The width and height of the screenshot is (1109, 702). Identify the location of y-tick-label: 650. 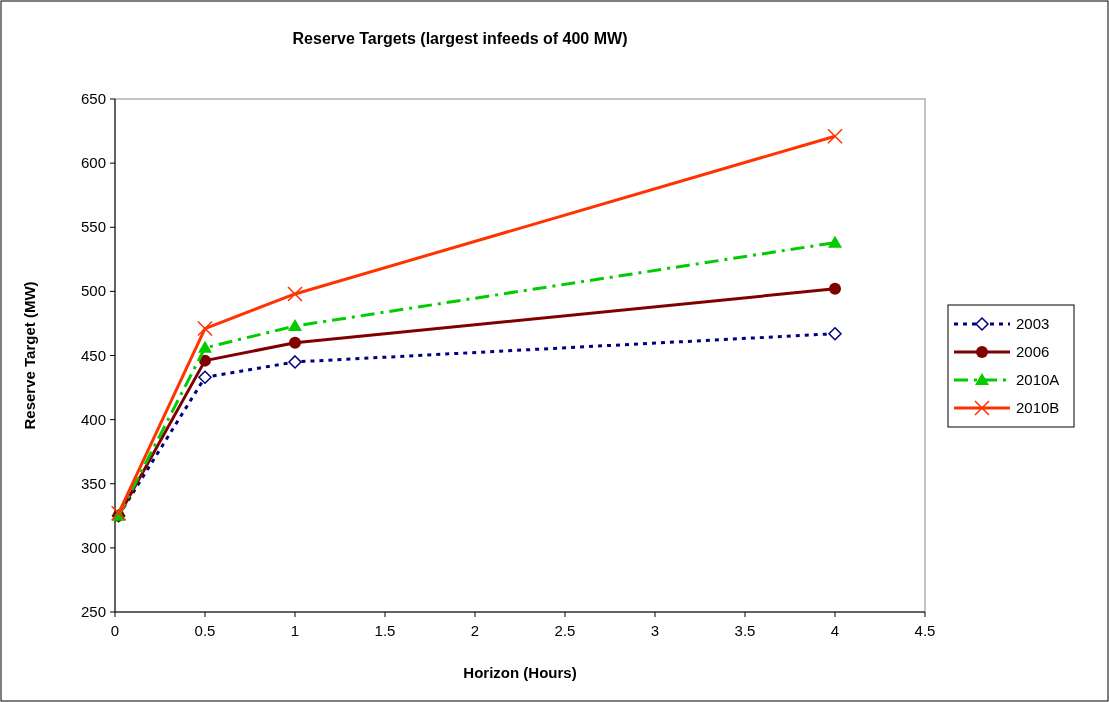
(93, 98).